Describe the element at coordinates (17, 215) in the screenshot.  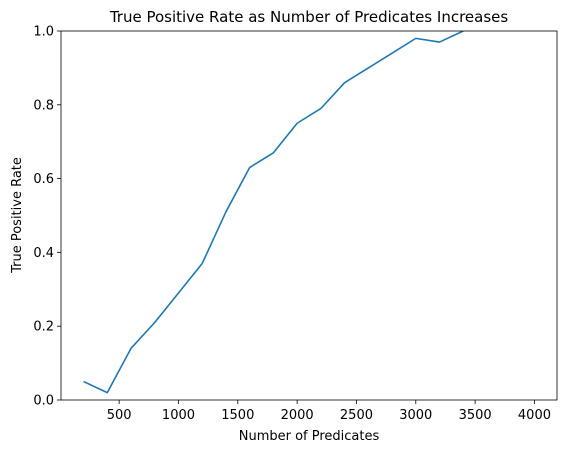
I see `y-axis-label: True Positive Rate` at that location.